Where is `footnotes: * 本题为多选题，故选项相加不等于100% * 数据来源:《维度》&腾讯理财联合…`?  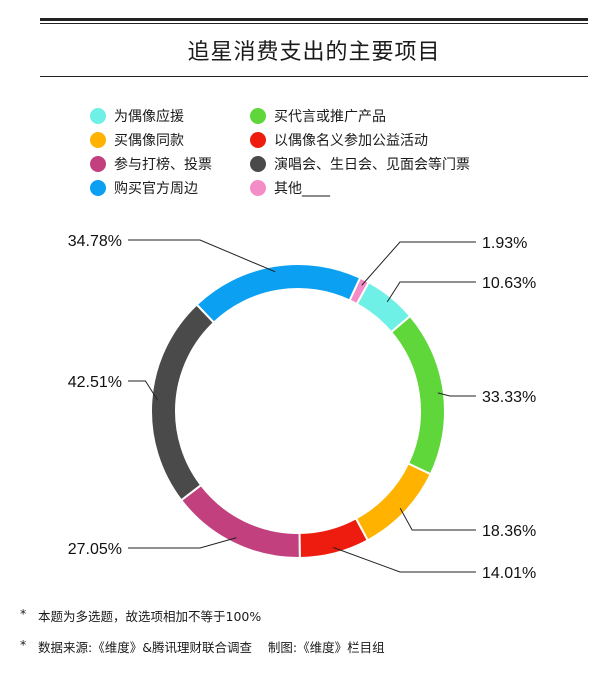
footnotes: * 本题为多选题，故选项相加不等于100% * 数据来源:《维度》&腾讯理财联合… is located at coordinates (202, 637).